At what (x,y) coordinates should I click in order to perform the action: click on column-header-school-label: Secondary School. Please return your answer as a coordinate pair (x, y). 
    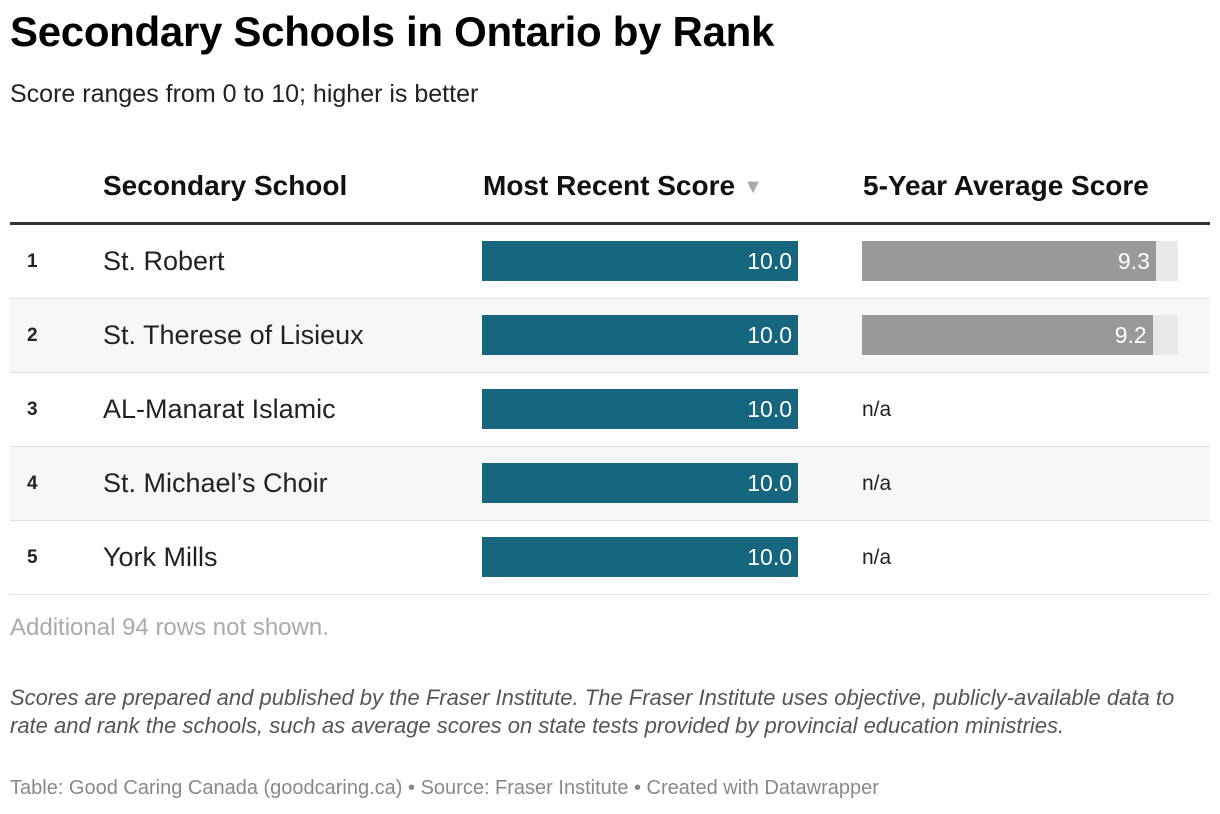
    Looking at the image, I should click on (225, 185).